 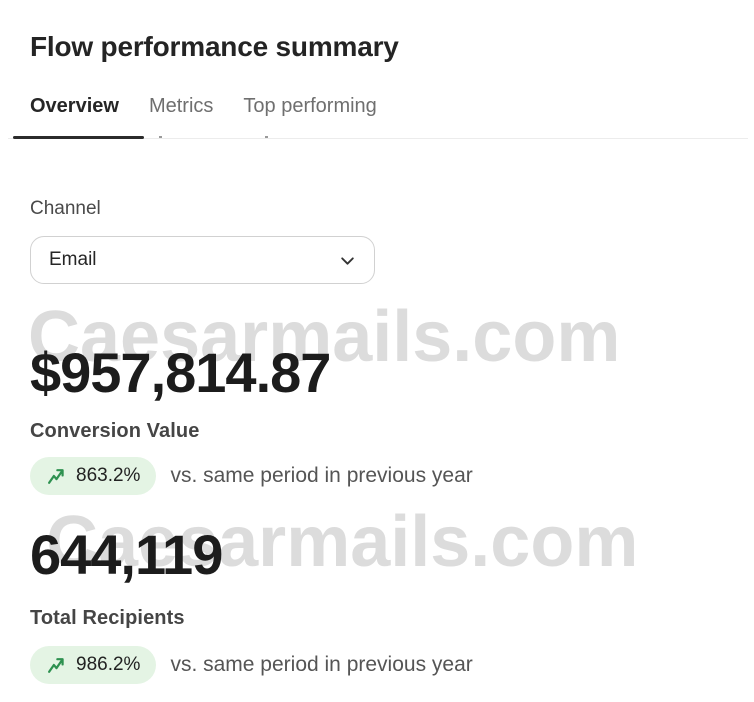 I want to click on tab-top-performing: Top performing, so click(x=309, y=106).